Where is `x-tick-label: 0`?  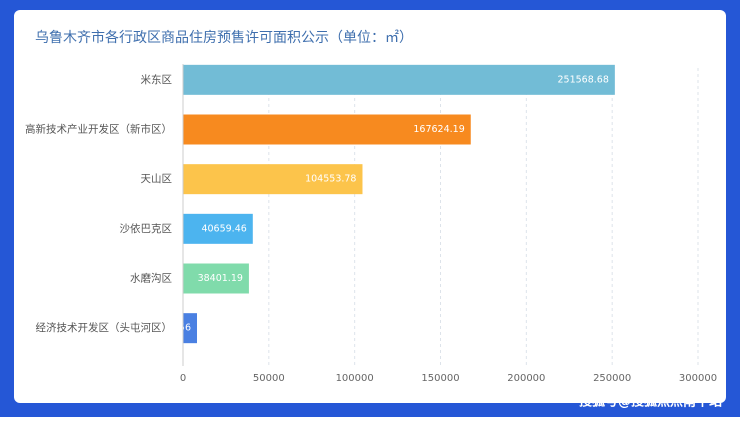
x-tick-label: 0 is located at coordinates (183, 378).